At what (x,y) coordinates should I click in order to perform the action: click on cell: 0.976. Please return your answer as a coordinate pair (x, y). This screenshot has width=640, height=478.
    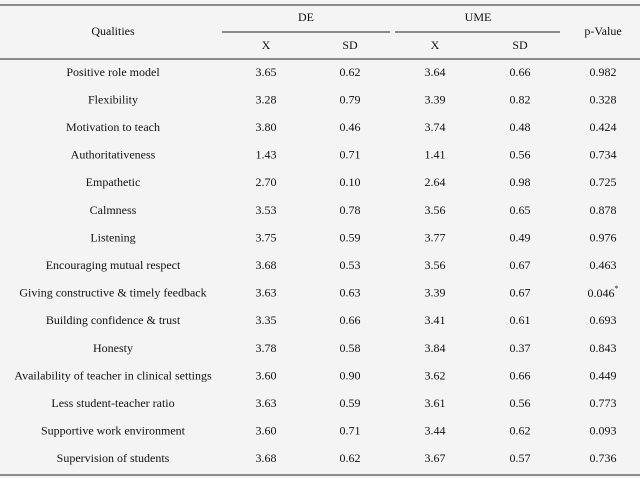
    Looking at the image, I should click on (603, 237).